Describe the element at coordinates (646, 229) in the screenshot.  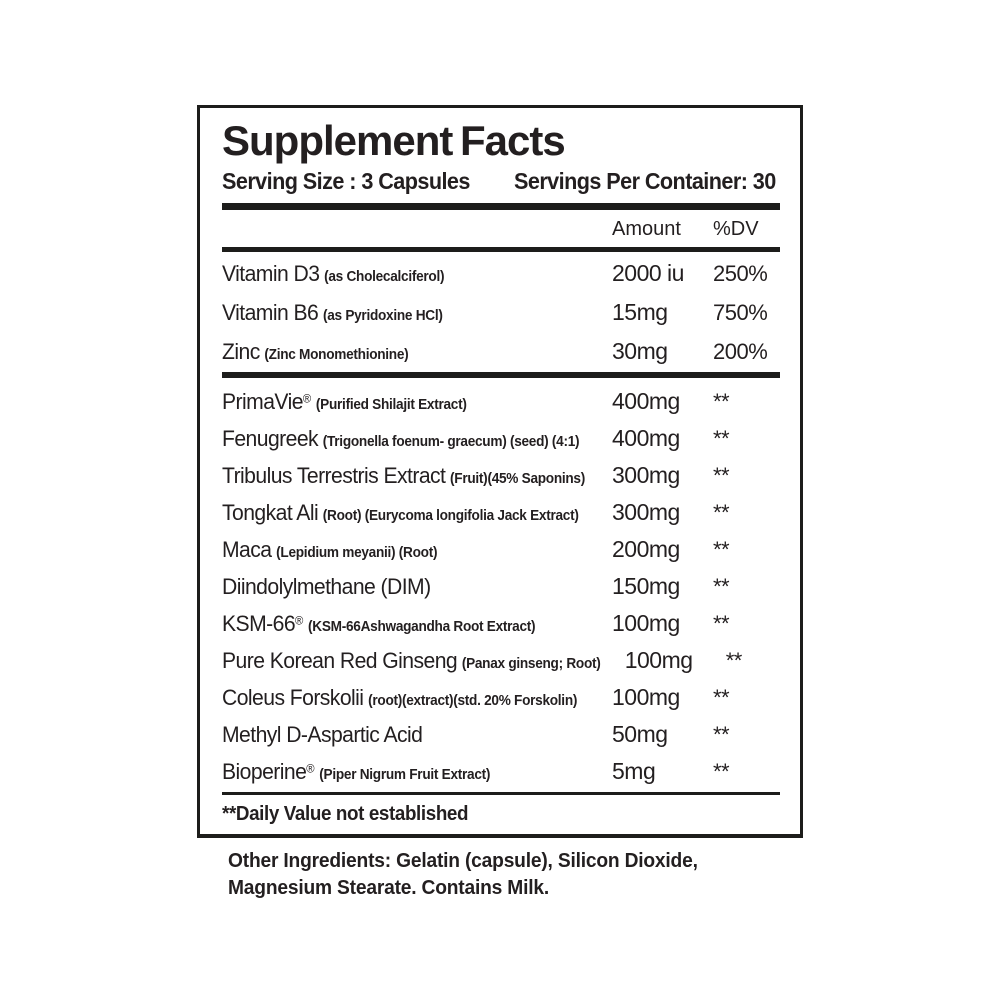
I see `amount-column-header: Amount` at that location.